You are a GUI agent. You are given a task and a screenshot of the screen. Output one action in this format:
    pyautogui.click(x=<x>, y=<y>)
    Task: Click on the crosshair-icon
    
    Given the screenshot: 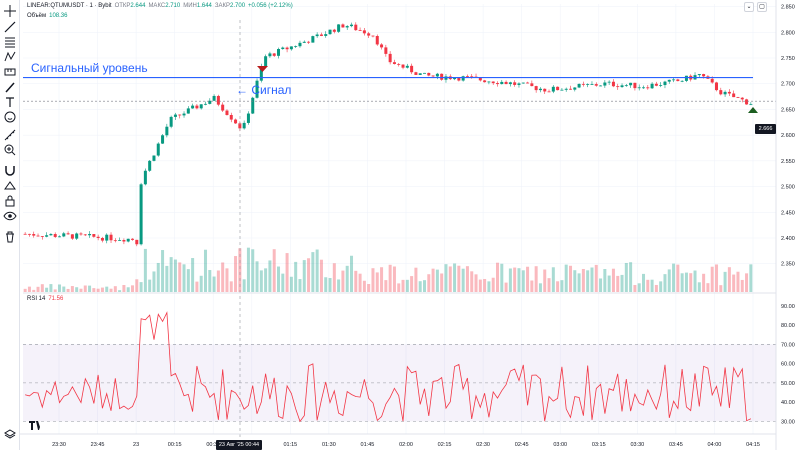 What is the action you would take?
    pyautogui.click(x=10, y=11)
    